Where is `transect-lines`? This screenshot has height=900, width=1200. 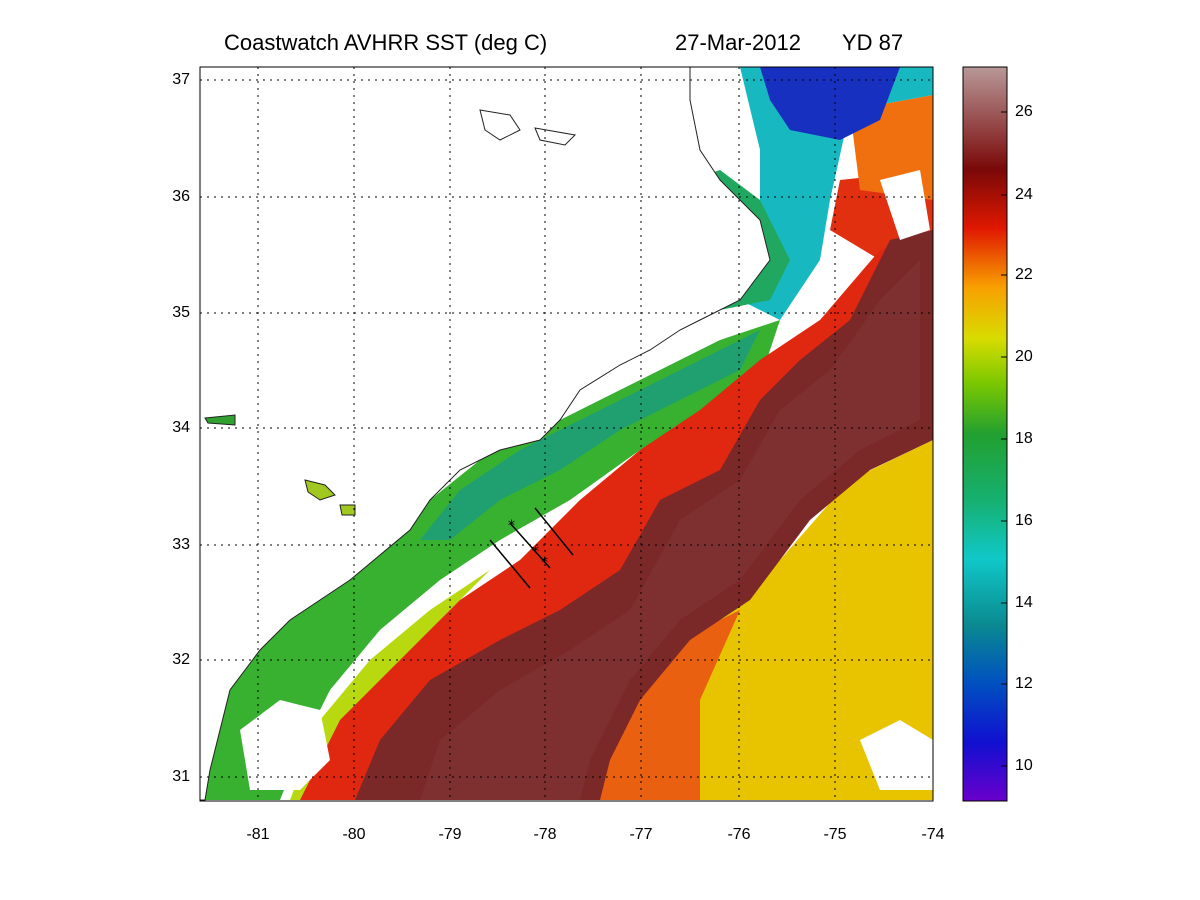 transect-lines is located at coordinates (531, 548).